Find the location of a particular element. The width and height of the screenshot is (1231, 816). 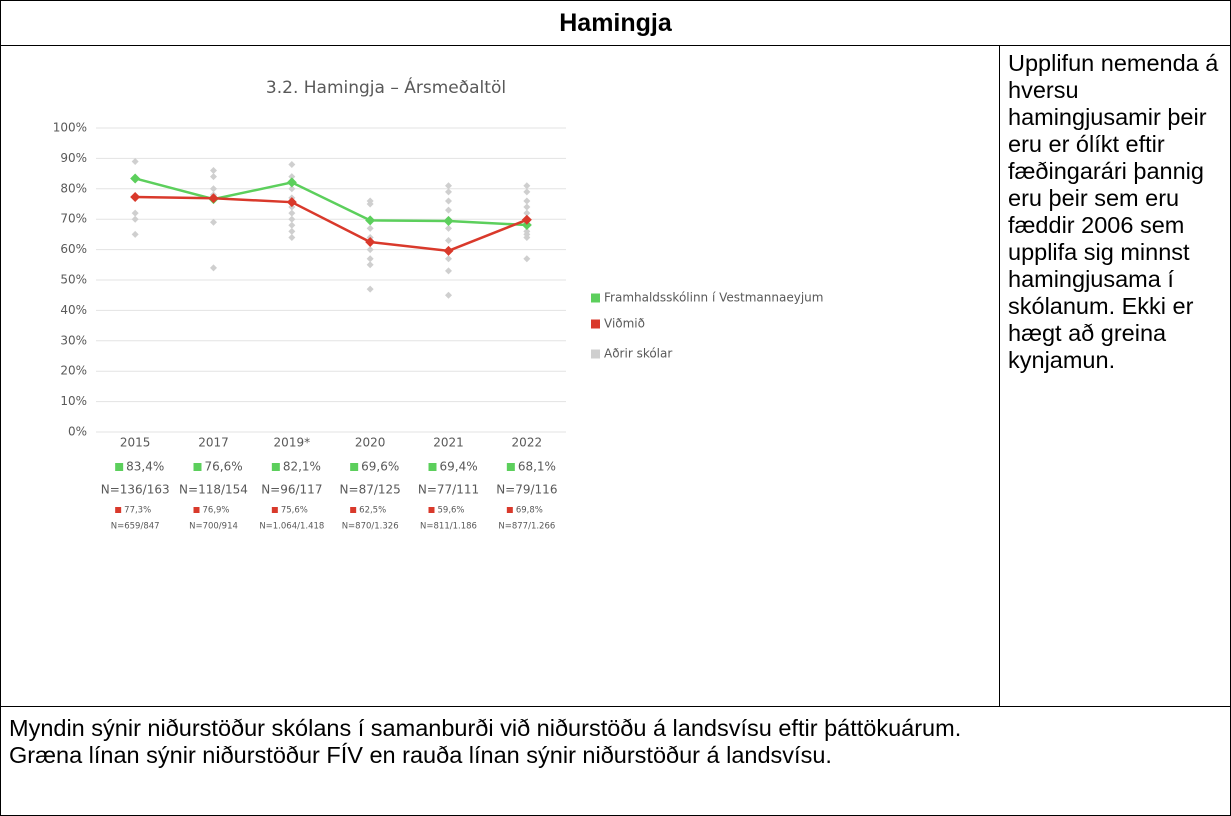

n-label: N=79/116 is located at coordinates (526, 490).